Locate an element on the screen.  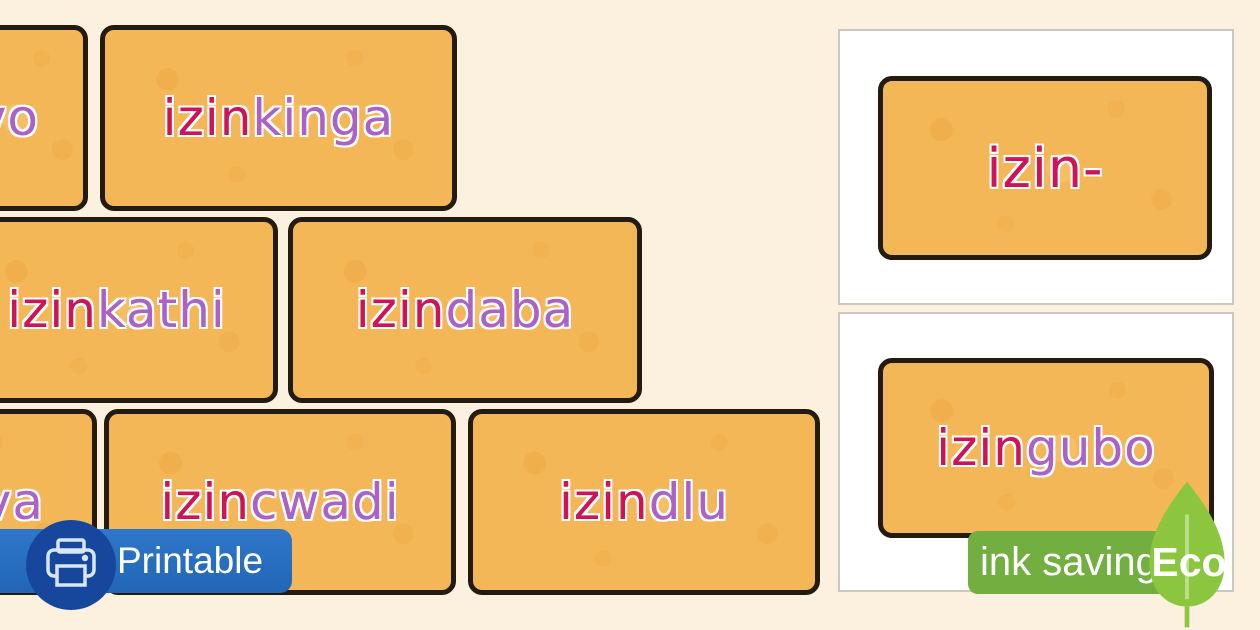
word-card-fragment-vo: vo is located at coordinates (44, 118).